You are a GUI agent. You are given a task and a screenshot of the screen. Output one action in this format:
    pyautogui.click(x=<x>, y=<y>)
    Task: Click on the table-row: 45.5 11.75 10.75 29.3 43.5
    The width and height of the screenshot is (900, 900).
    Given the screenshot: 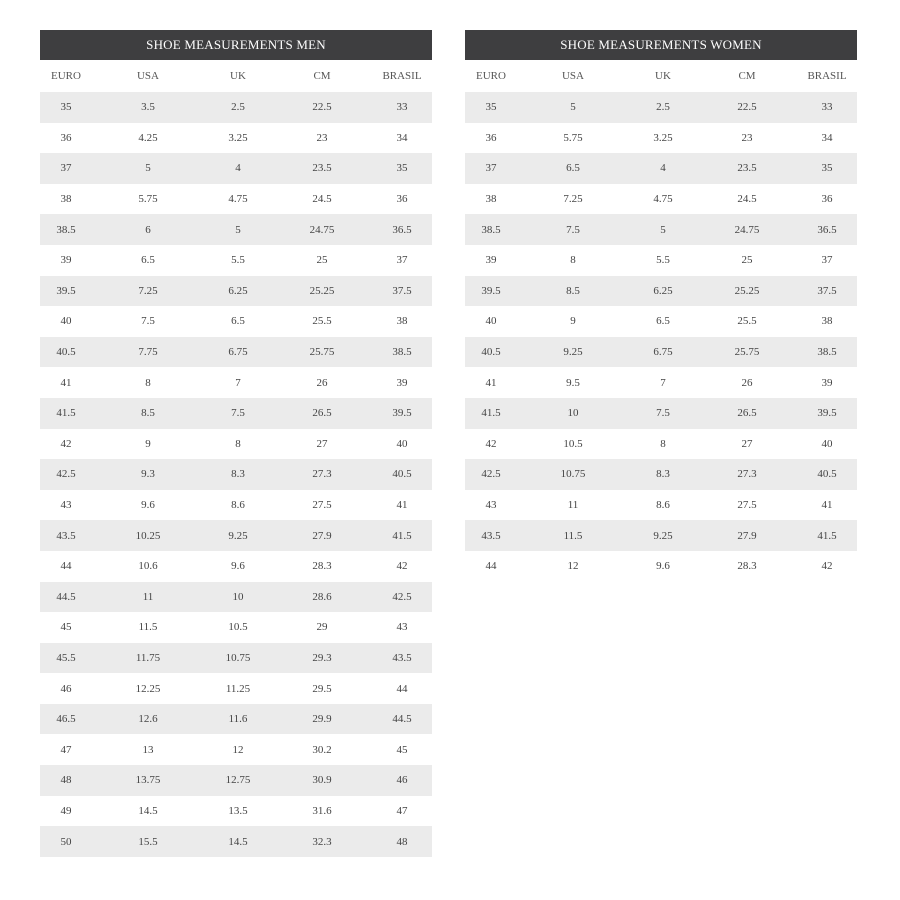 What is the action you would take?
    pyautogui.click(x=236, y=658)
    